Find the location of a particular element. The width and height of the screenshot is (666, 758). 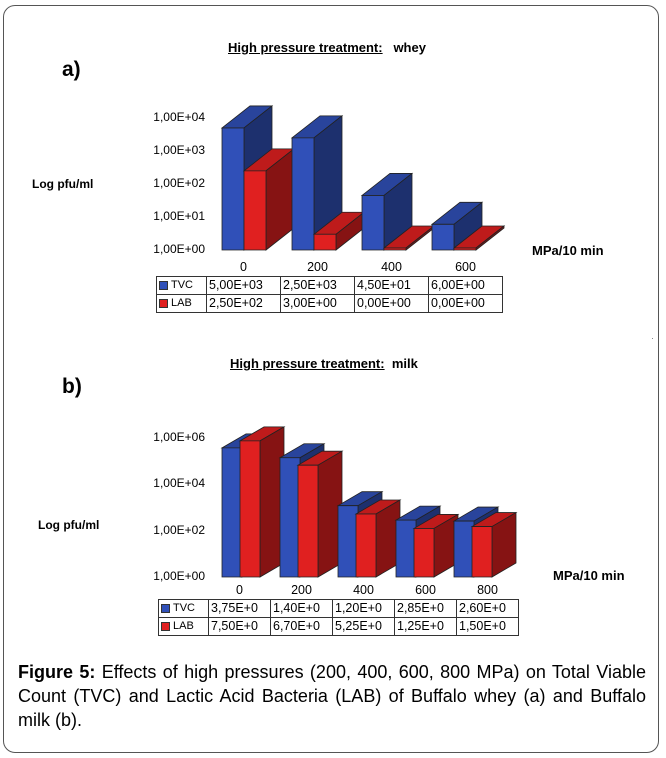

table-cell: 7,50E+0 is located at coordinates (239, 626).